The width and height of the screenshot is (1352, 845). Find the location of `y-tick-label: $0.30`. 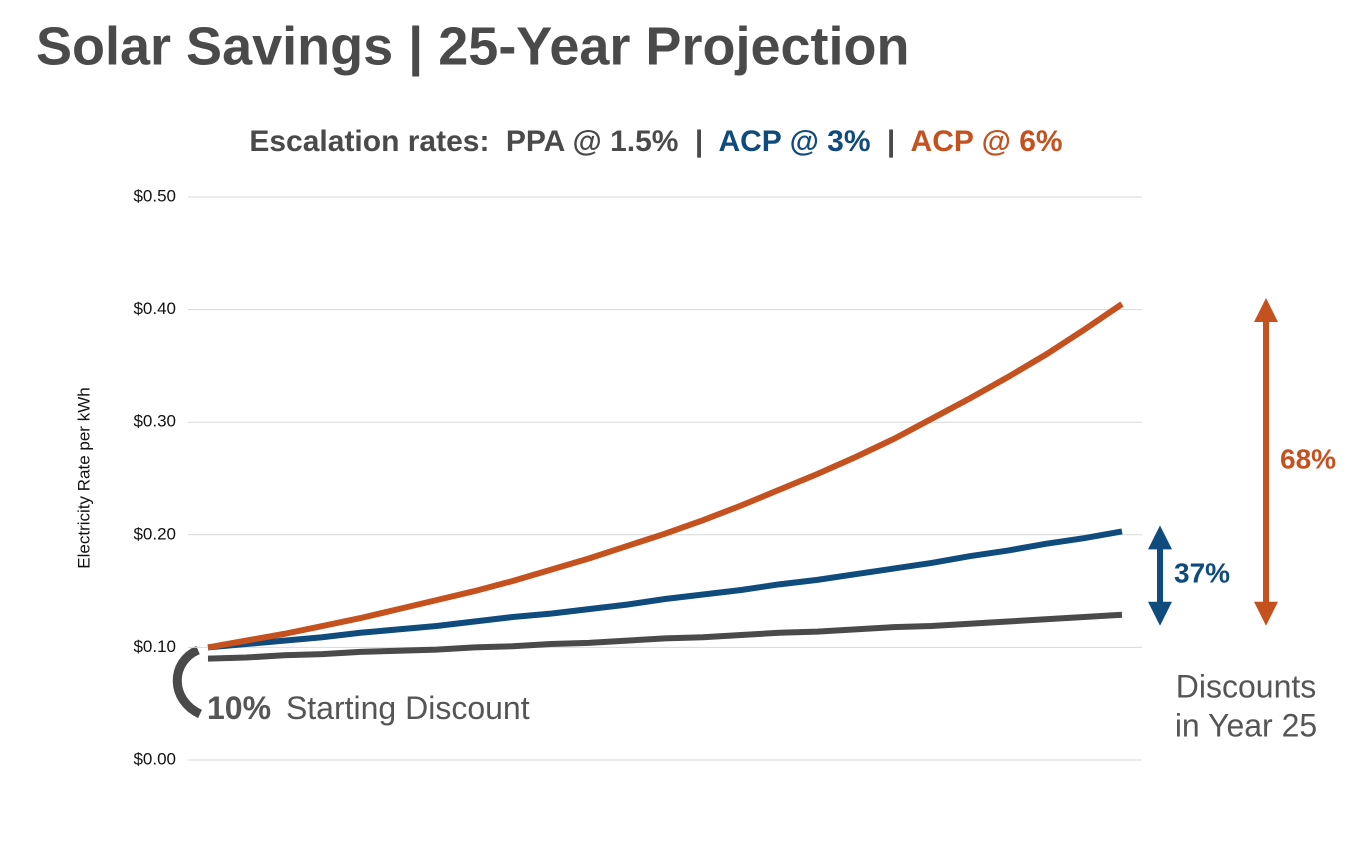

y-tick-label: $0.30 is located at coordinates (154, 421).